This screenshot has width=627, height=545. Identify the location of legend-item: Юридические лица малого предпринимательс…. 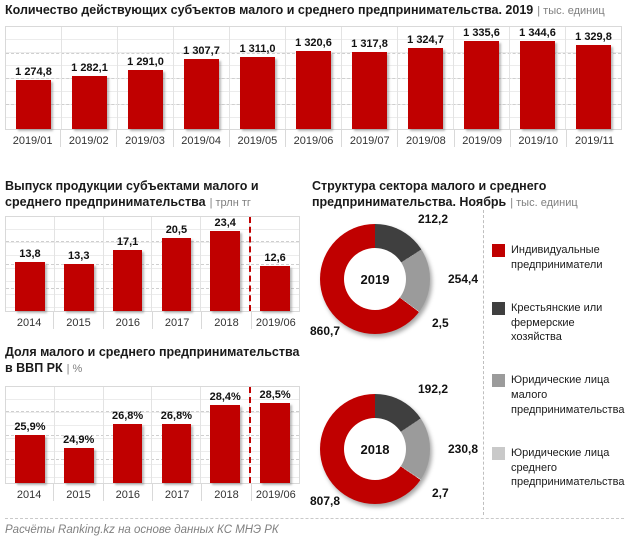
(558, 395).